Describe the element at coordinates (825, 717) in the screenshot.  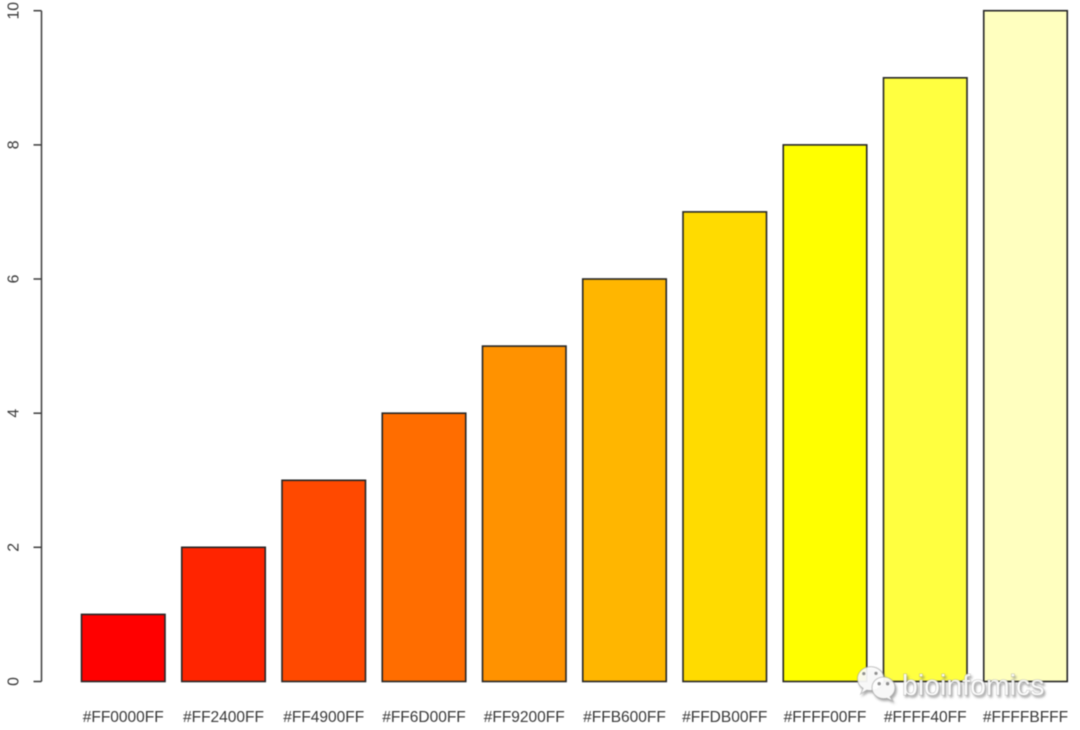
I see `svg-text: #FFFF00FF` at that location.